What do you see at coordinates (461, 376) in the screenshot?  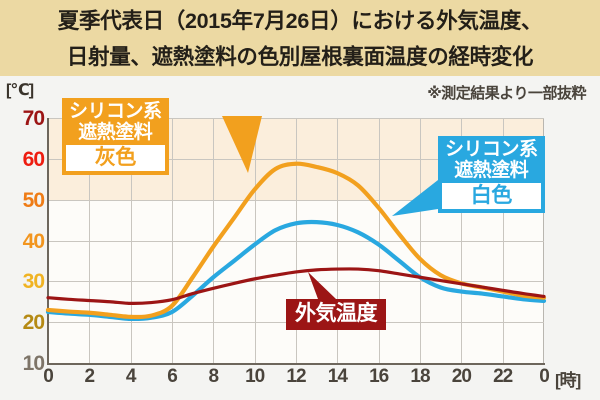 I see `x-axis-tick-20: 20` at bounding box center [461, 376].